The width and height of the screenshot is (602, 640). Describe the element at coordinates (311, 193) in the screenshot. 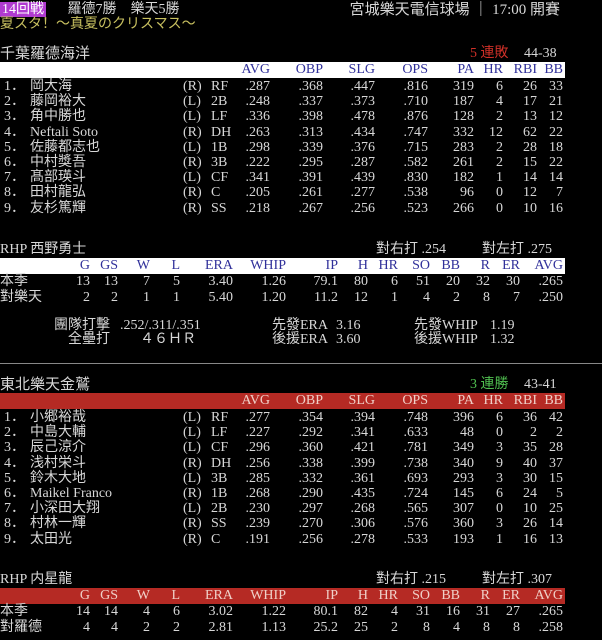

I see `stat-obp: .261` at that location.